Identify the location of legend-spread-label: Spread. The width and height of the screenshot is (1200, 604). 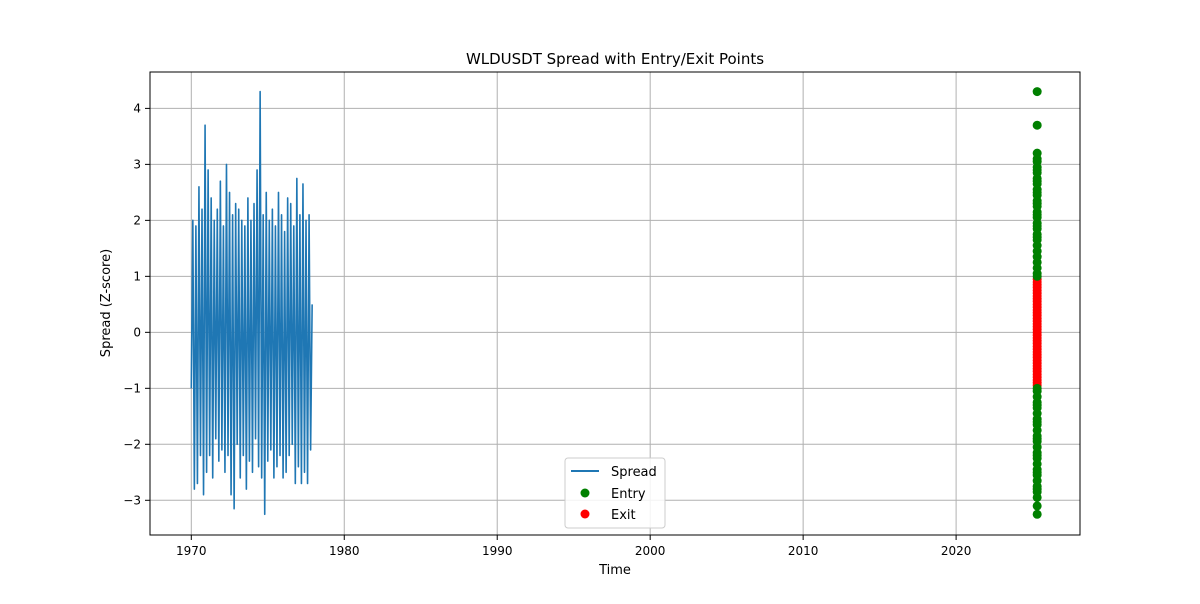
(634, 472).